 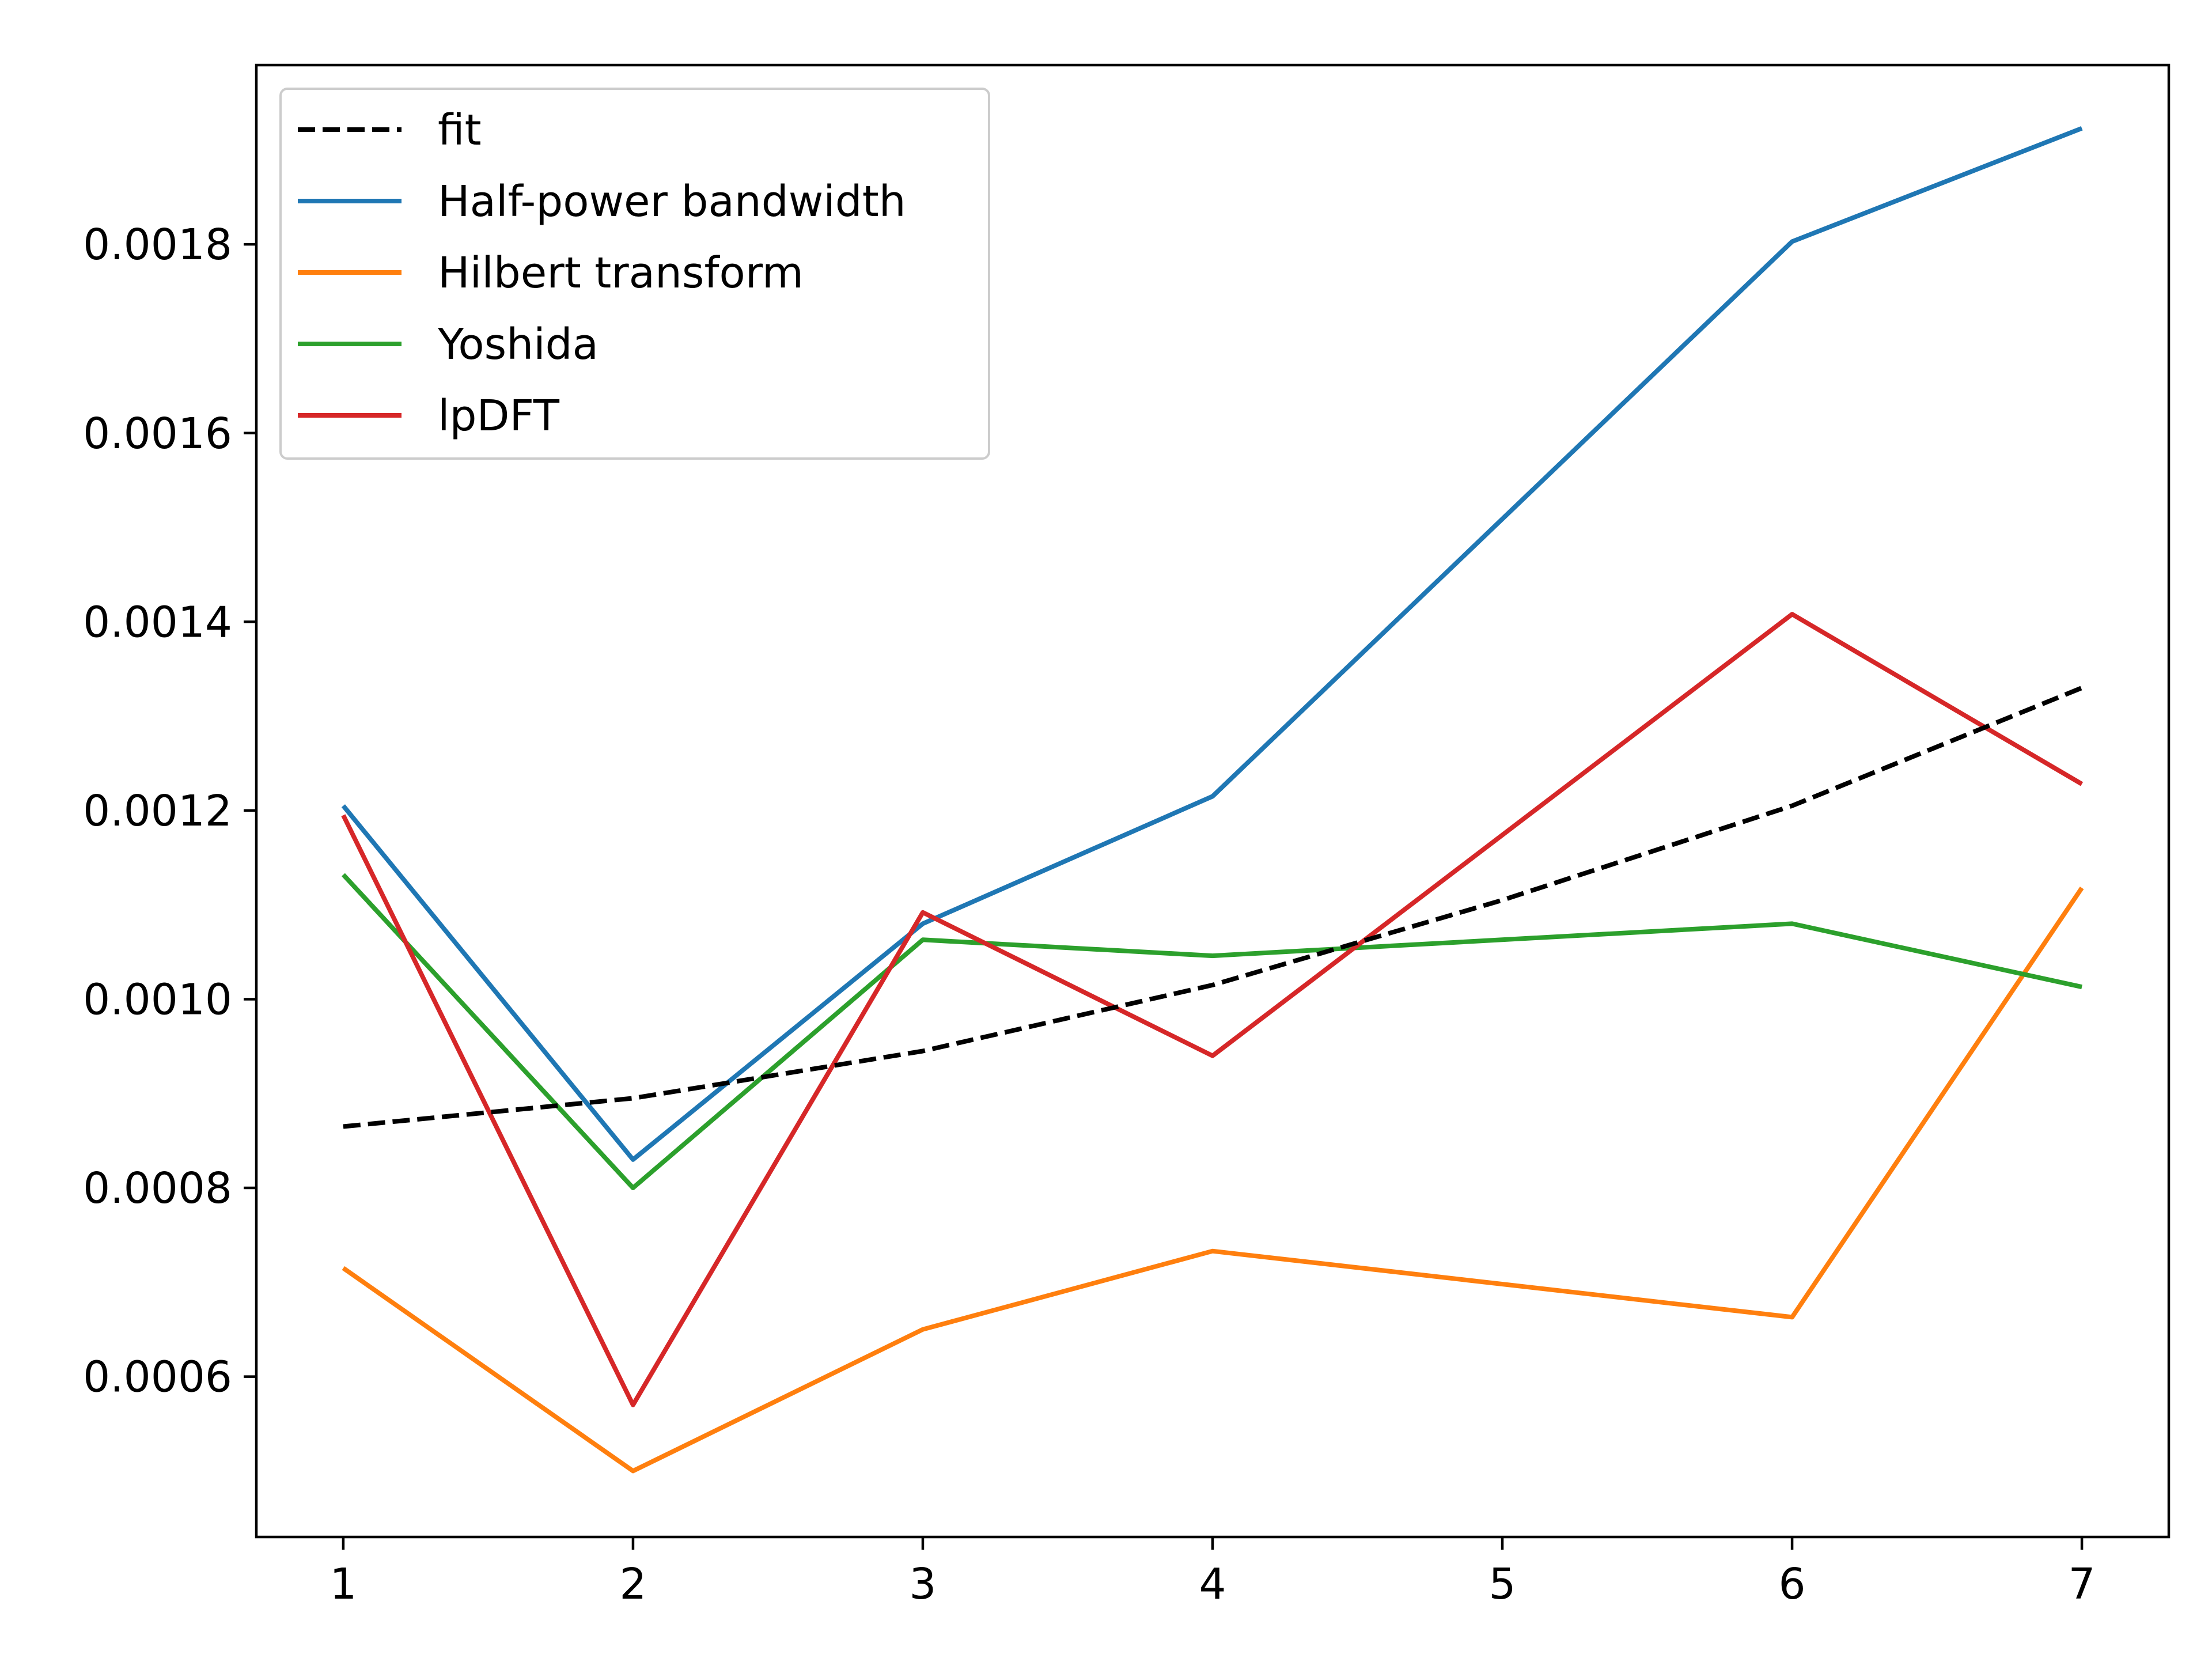 I want to click on legend-box, so click(x=634, y=274).